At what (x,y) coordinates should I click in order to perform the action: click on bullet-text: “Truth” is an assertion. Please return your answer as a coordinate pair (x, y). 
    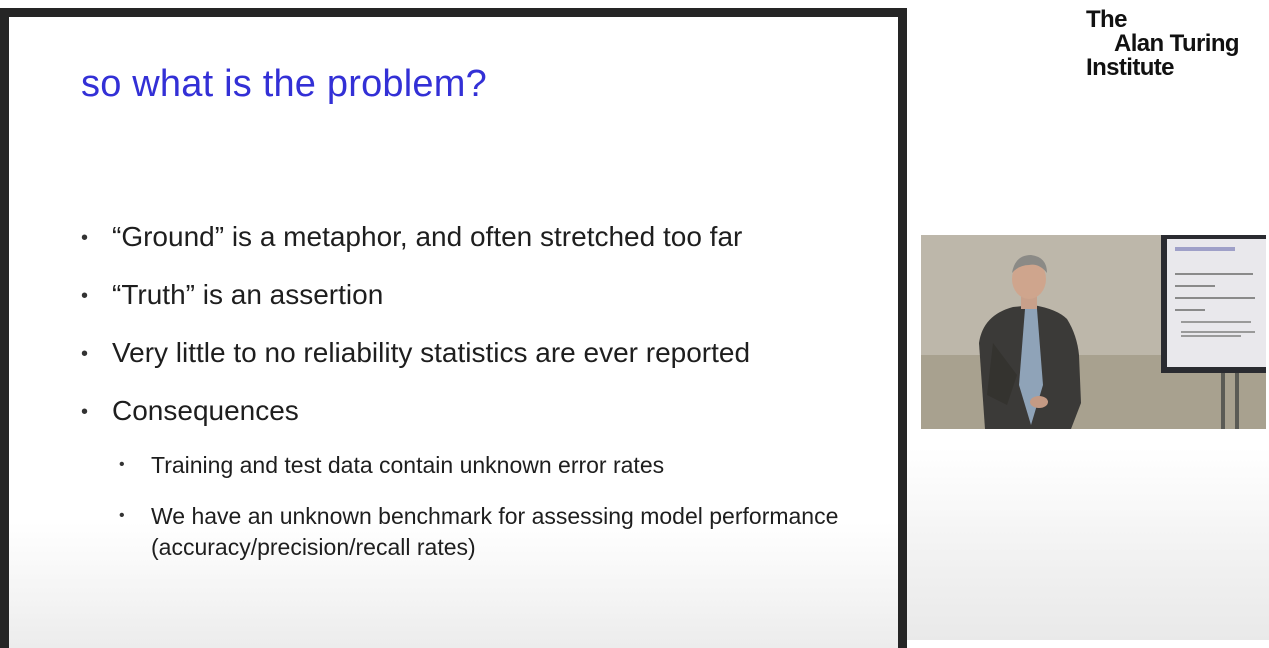
    Looking at the image, I should click on (248, 294).